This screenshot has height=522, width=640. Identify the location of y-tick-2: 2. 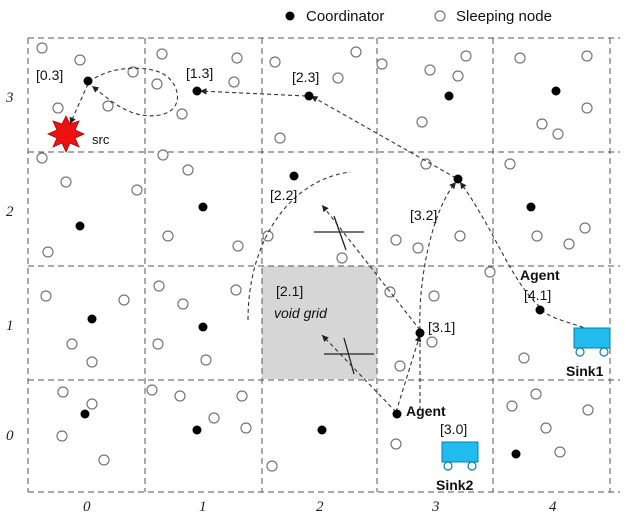
(10, 212).